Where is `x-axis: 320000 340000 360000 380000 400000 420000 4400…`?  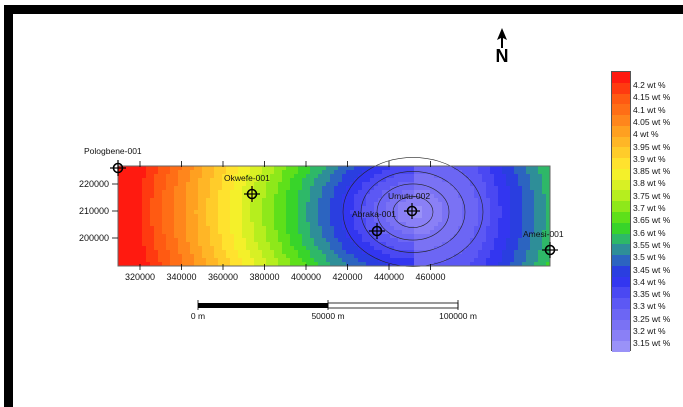 x-axis: 320000 340000 360000 380000 400000 420000 4400… is located at coordinates (285, 221).